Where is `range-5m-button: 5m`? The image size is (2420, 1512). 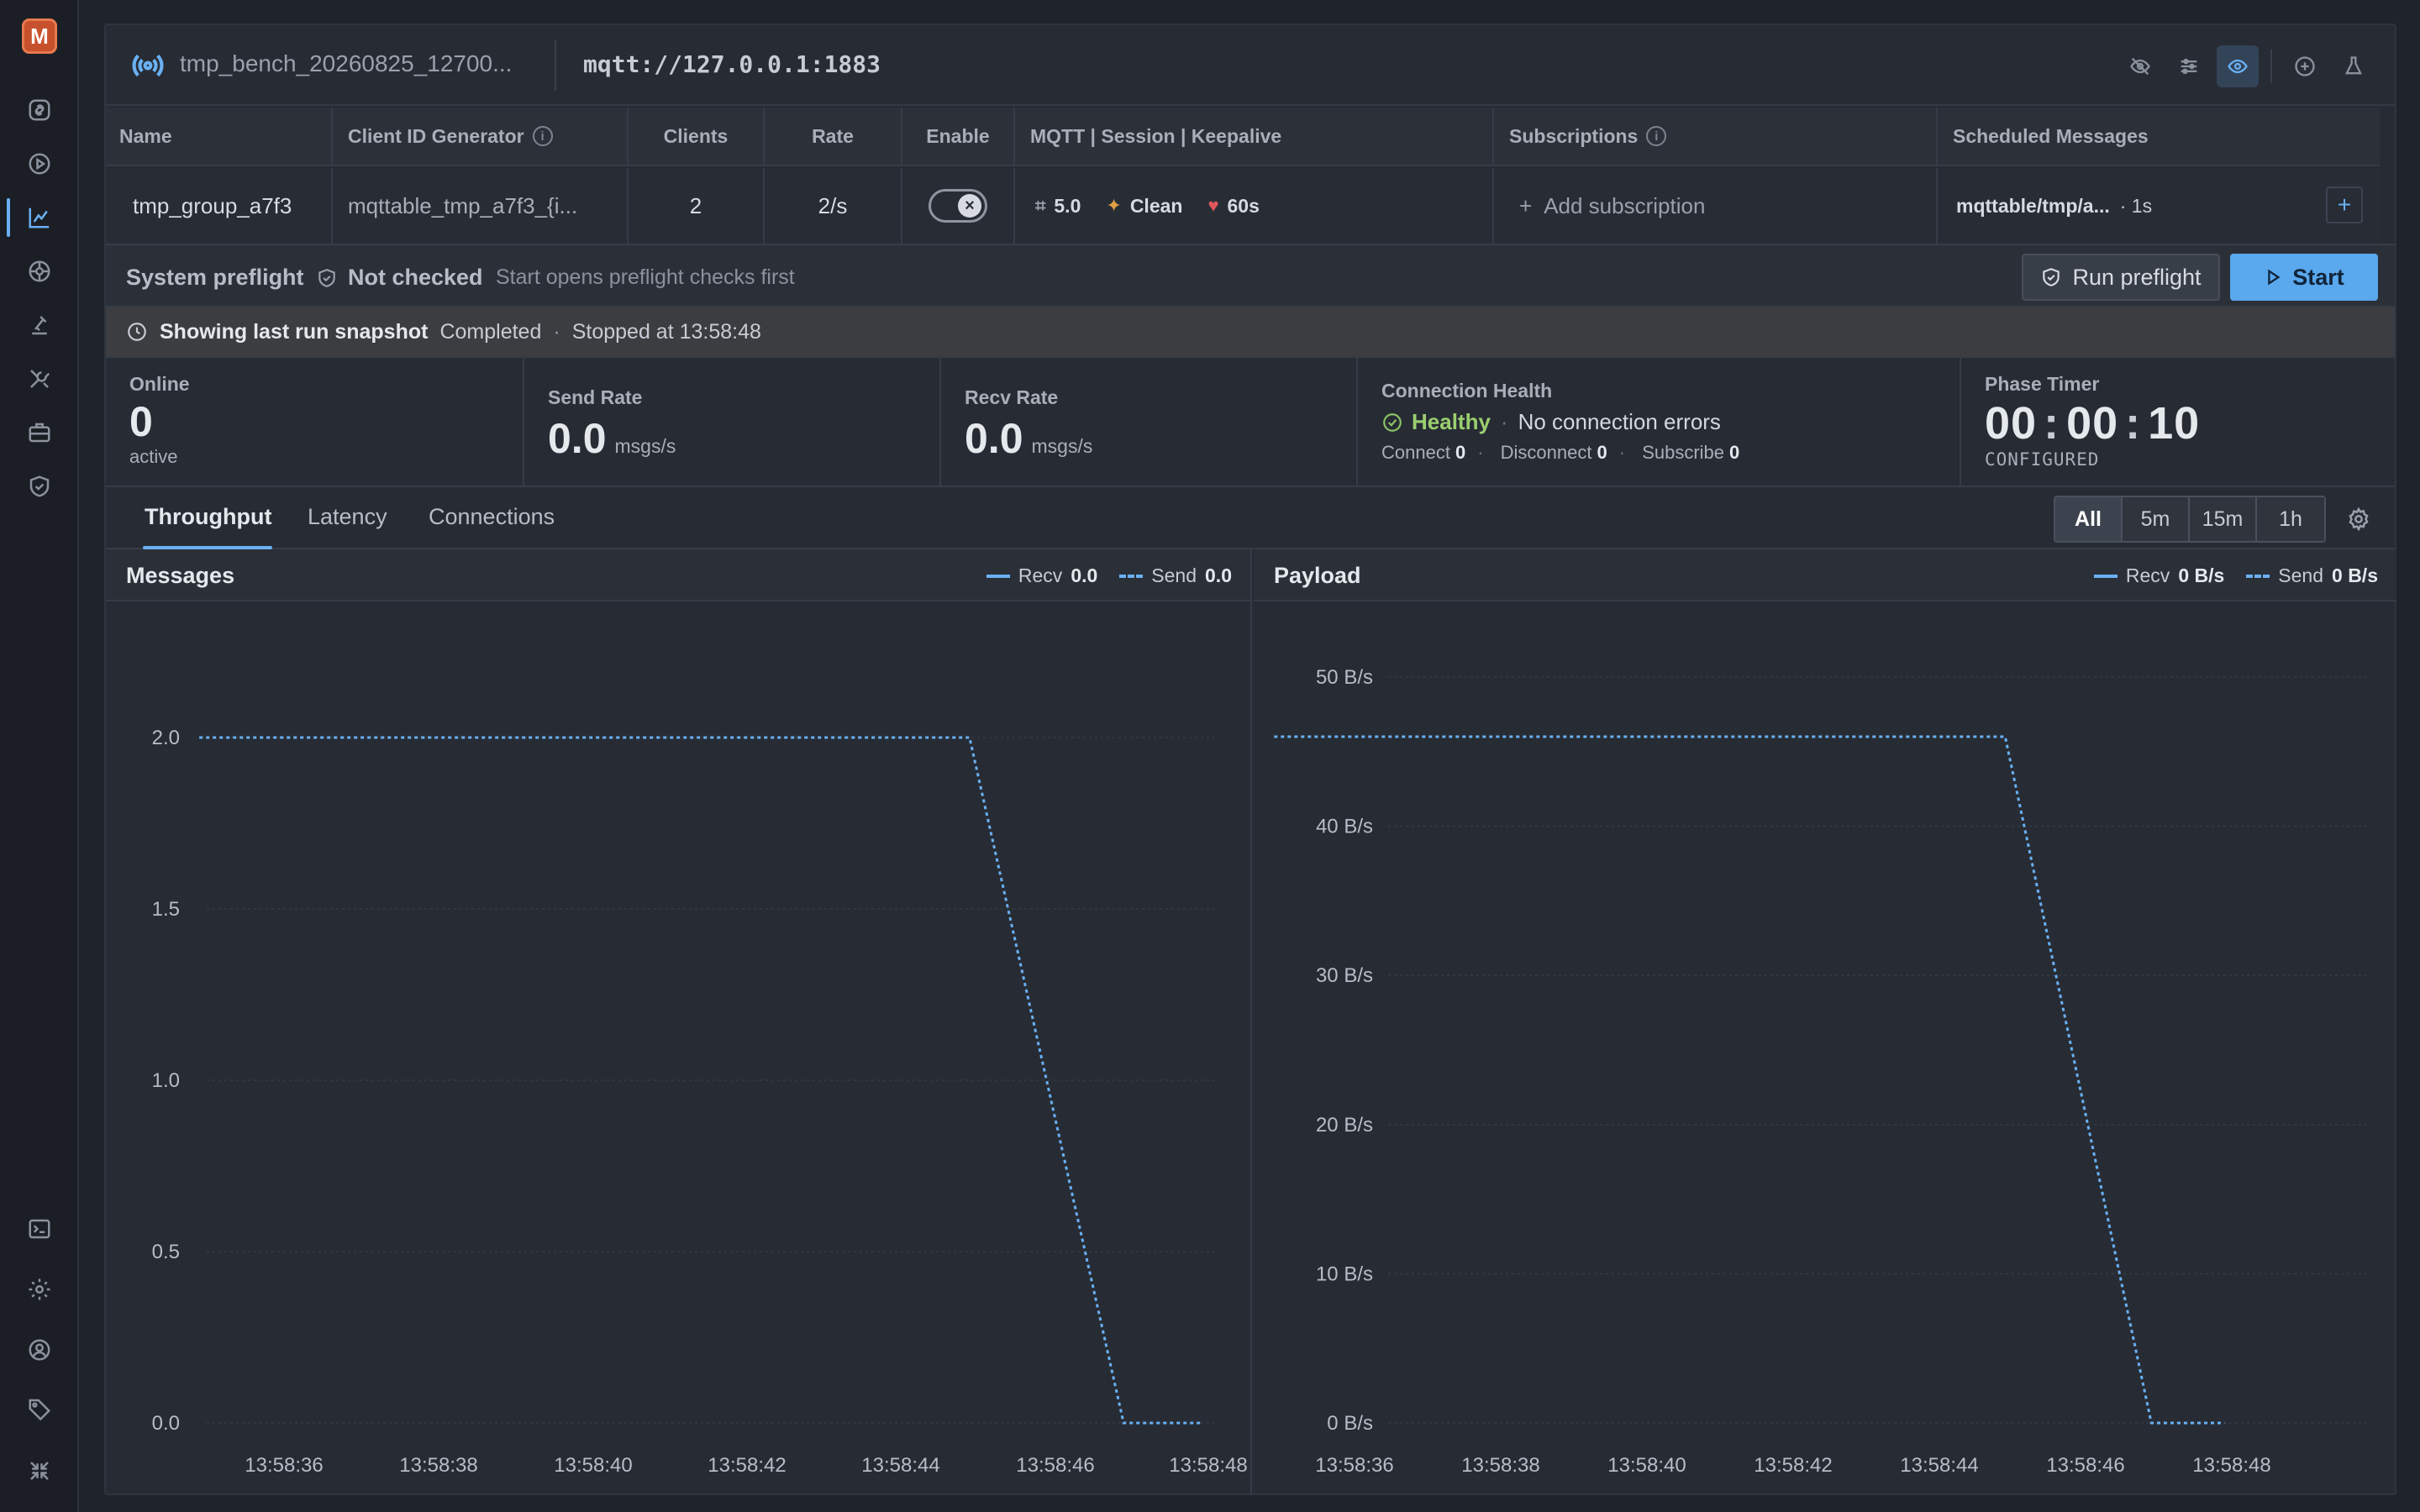 range-5m-button: 5m is located at coordinates (2156, 519).